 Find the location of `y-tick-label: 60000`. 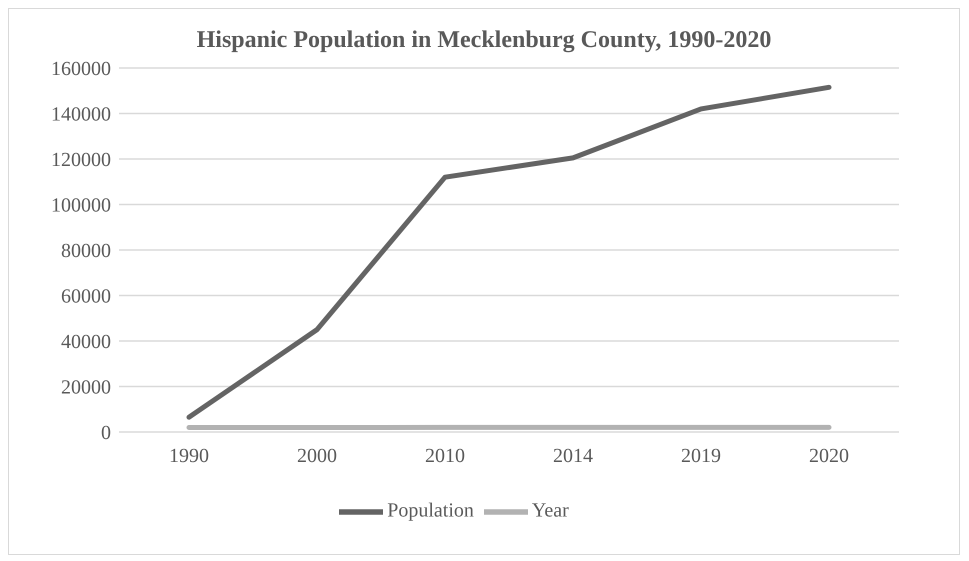

y-tick-label: 60000 is located at coordinates (86, 297).